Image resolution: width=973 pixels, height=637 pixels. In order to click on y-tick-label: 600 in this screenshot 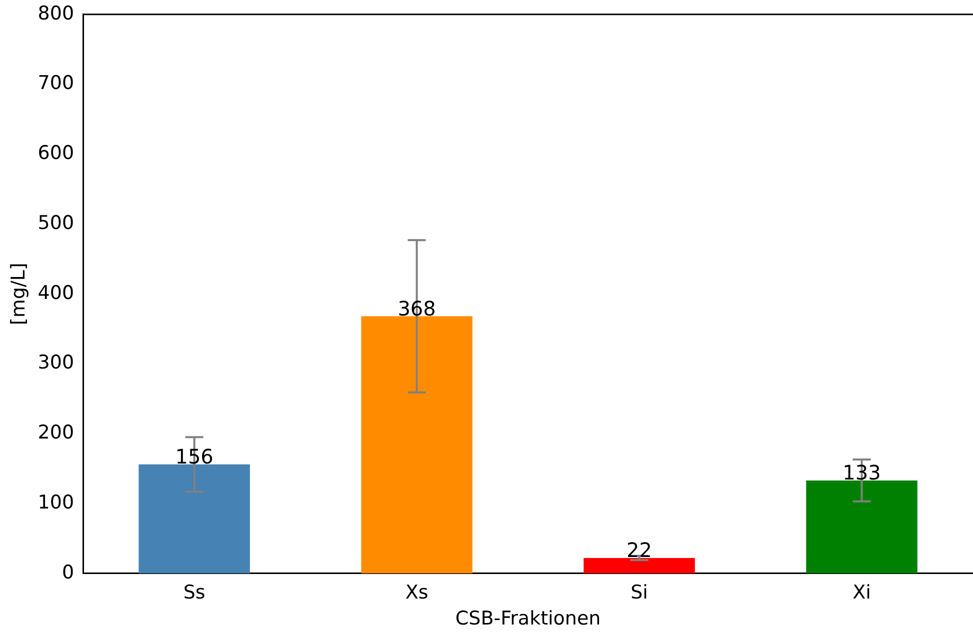, I will do `click(56, 153)`.